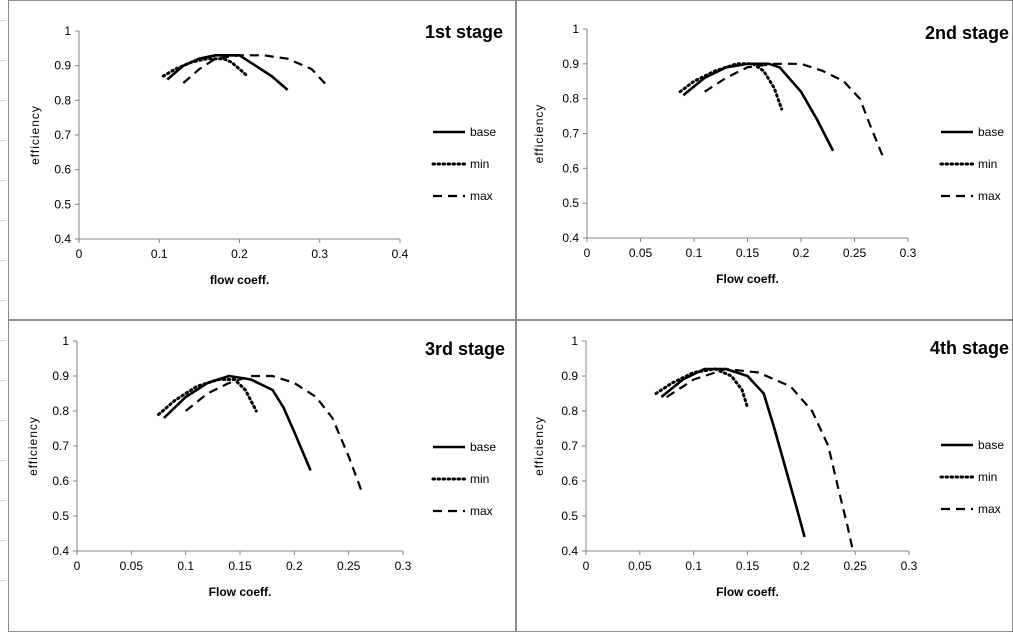 This screenshot has height=633, width=1013. I want to click on chart-title: 4th stage, so click(969, 348).